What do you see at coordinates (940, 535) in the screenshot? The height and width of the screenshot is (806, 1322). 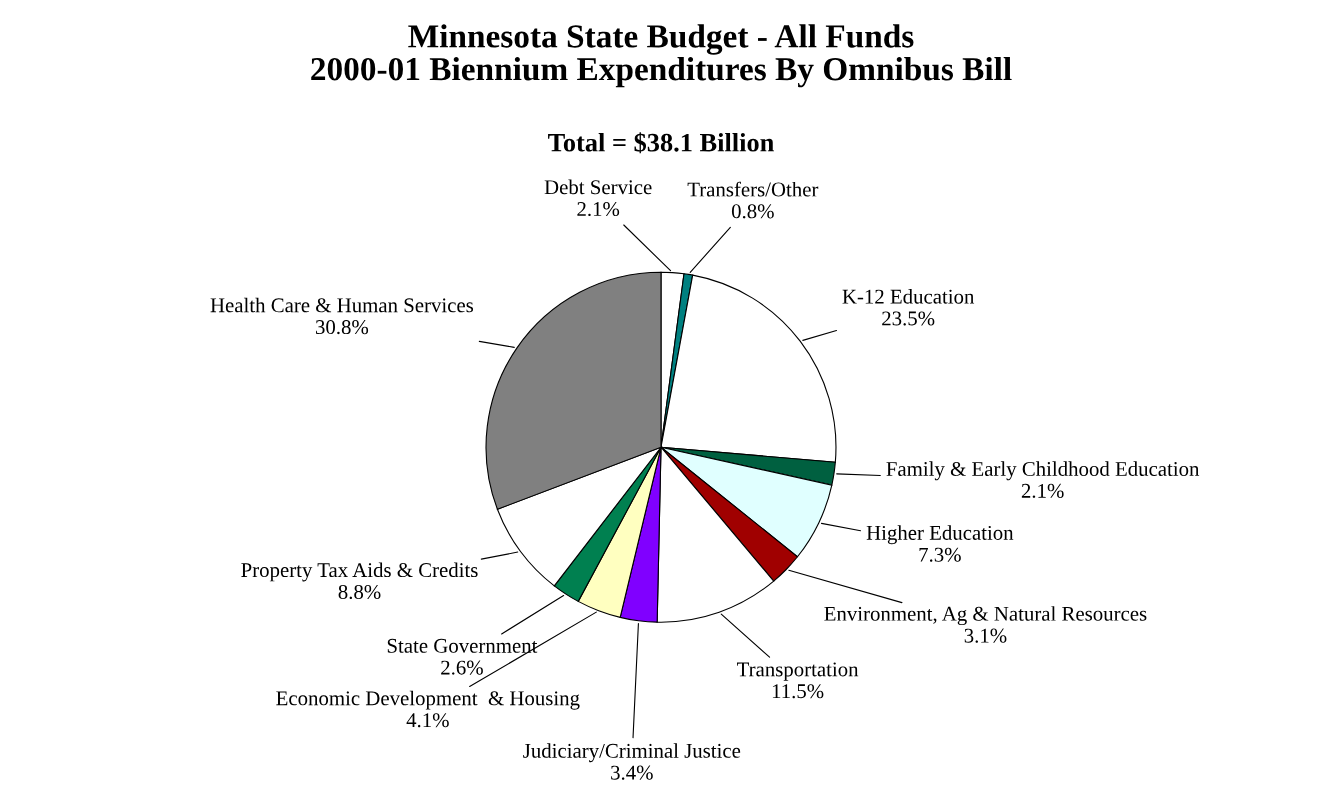 I see `slice-label: Higher Education` at bounding box center [940, 535].